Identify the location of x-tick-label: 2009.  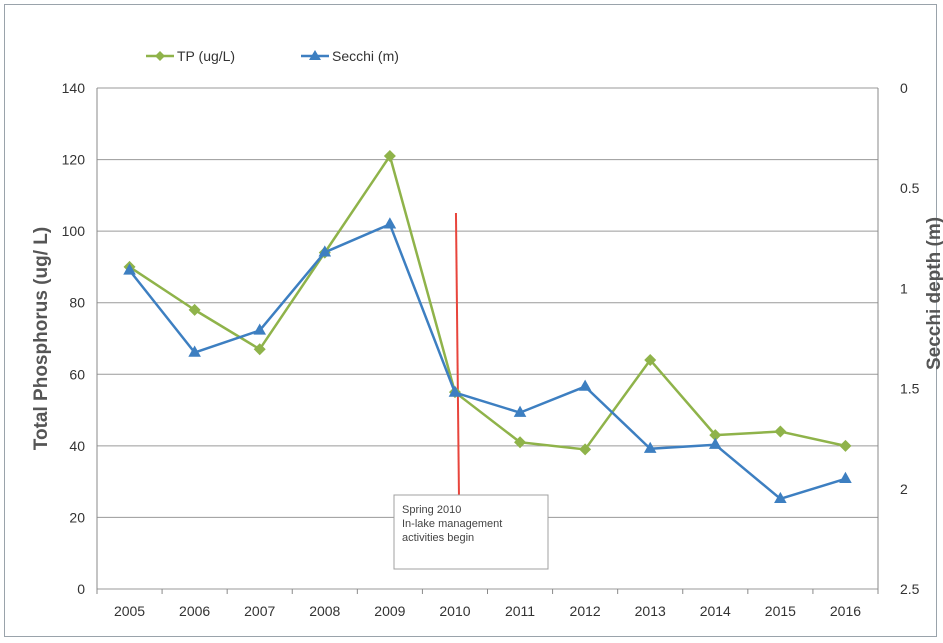
(389, 611).